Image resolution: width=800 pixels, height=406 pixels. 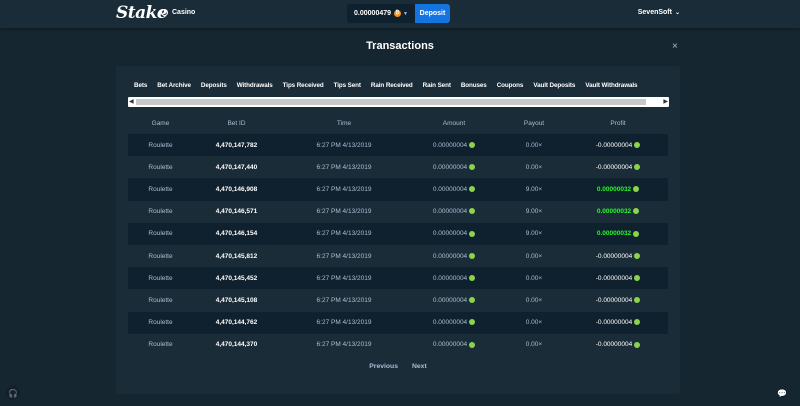 I want to click on chevron-down-icon: ▼, so click(x=405, y=13).